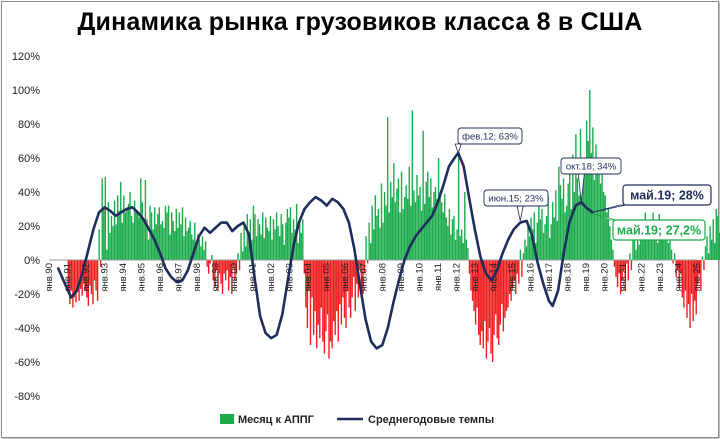 The height and width of the screenshot is (439, 720). What do you see at coordinates (567, 277) in the screenshot?
I see `x-tick-label: янв.18` at bounding box center [567, 277].